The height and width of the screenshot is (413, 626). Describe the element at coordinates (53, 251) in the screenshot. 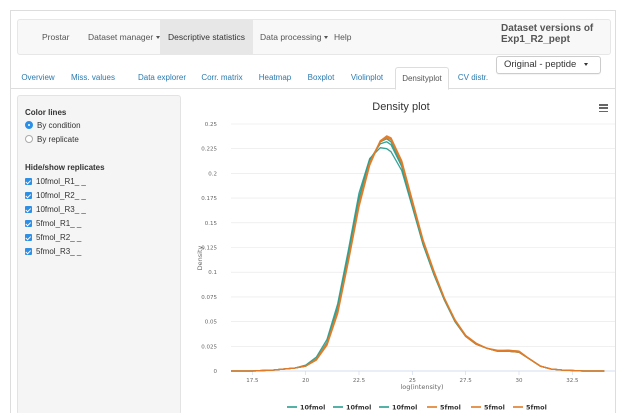

I see `checkbox-5fmol-r3: 5fmol_R3_ _` at that location.